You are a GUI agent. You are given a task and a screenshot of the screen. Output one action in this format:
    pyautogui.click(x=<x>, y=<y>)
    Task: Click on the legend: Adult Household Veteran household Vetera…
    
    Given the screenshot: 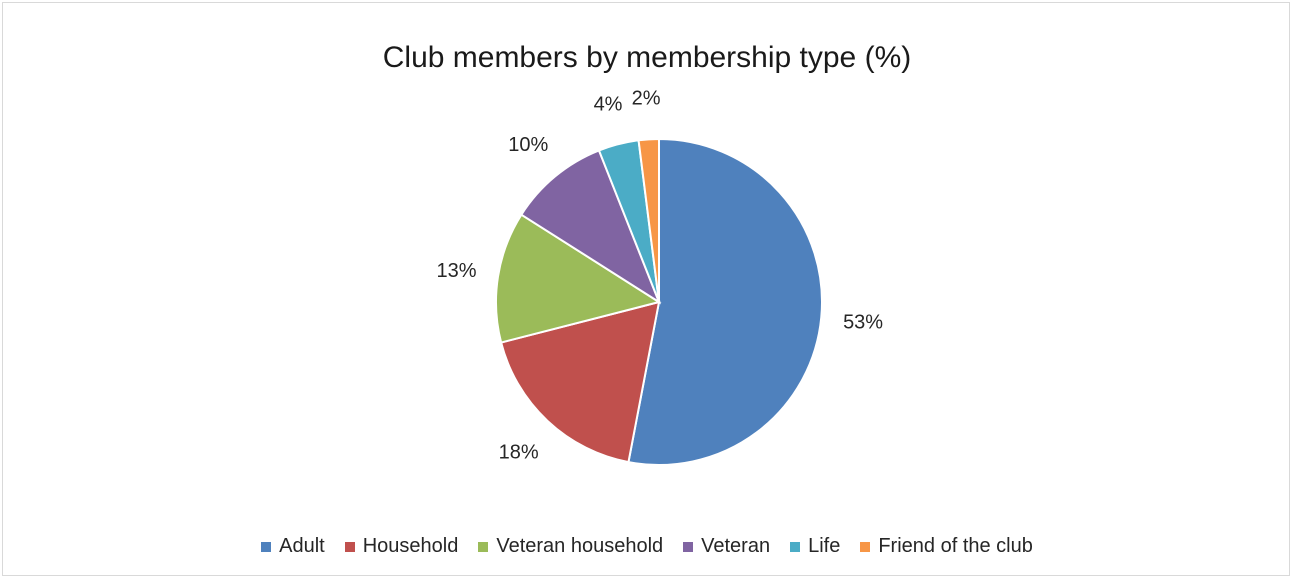 What is the action you would take?
    pyautogui.click(x=647, y=546)
    